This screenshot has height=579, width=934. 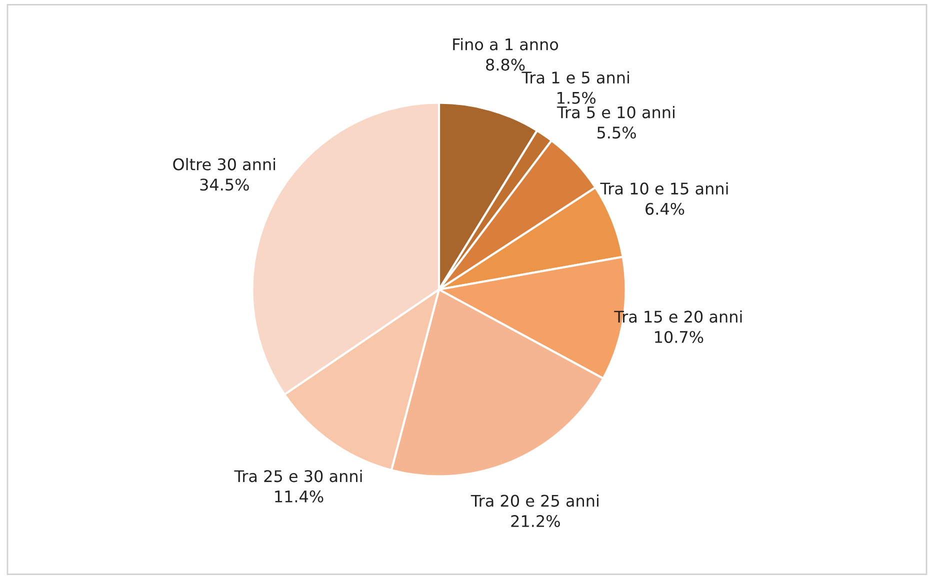 I want to click on data-label: 8.8%, so click(x=505, y=64).